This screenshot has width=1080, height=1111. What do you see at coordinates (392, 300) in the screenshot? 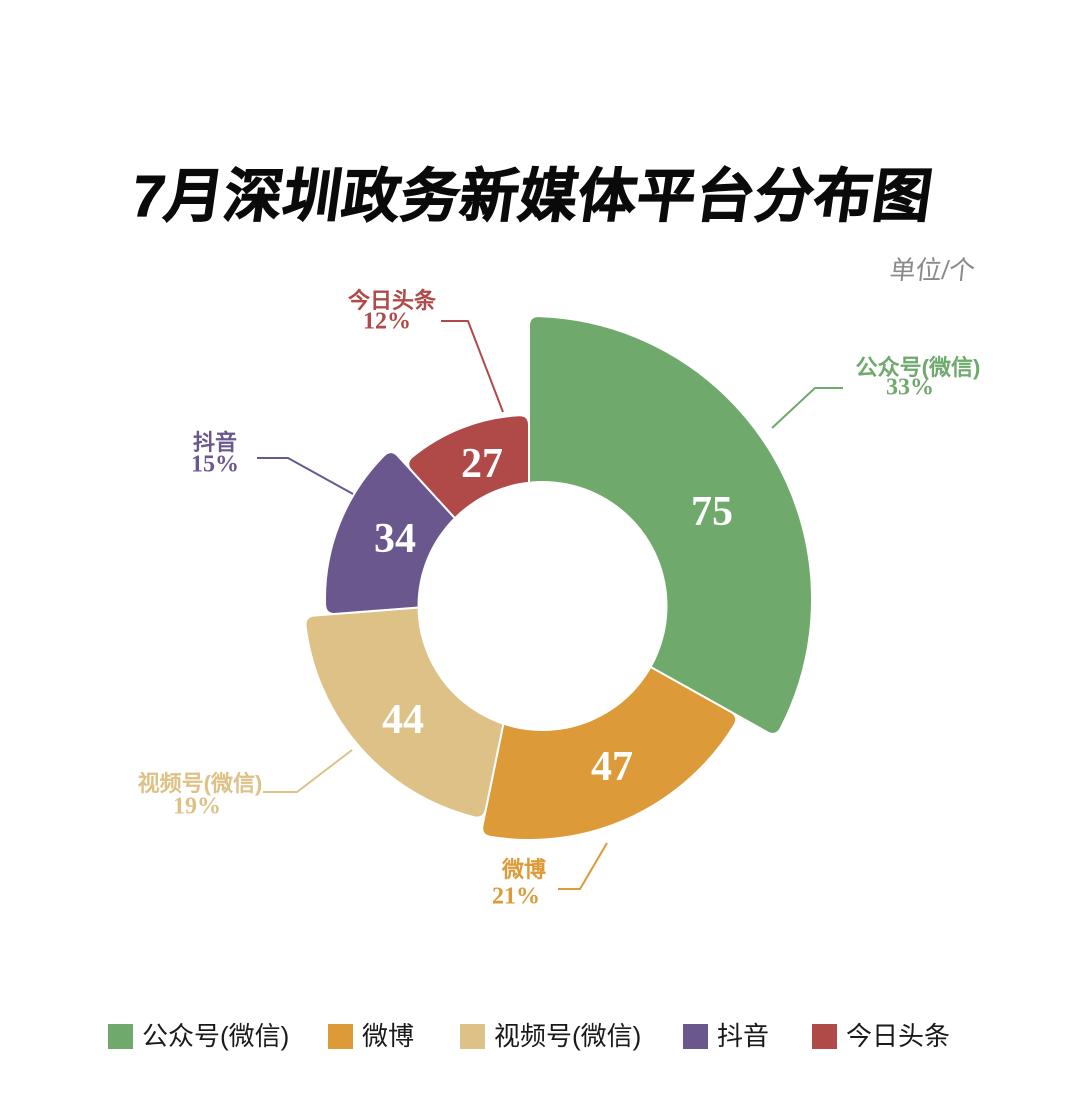
I see `callout-name-今日头条: 今日头条` at bounding box center [392, 300].